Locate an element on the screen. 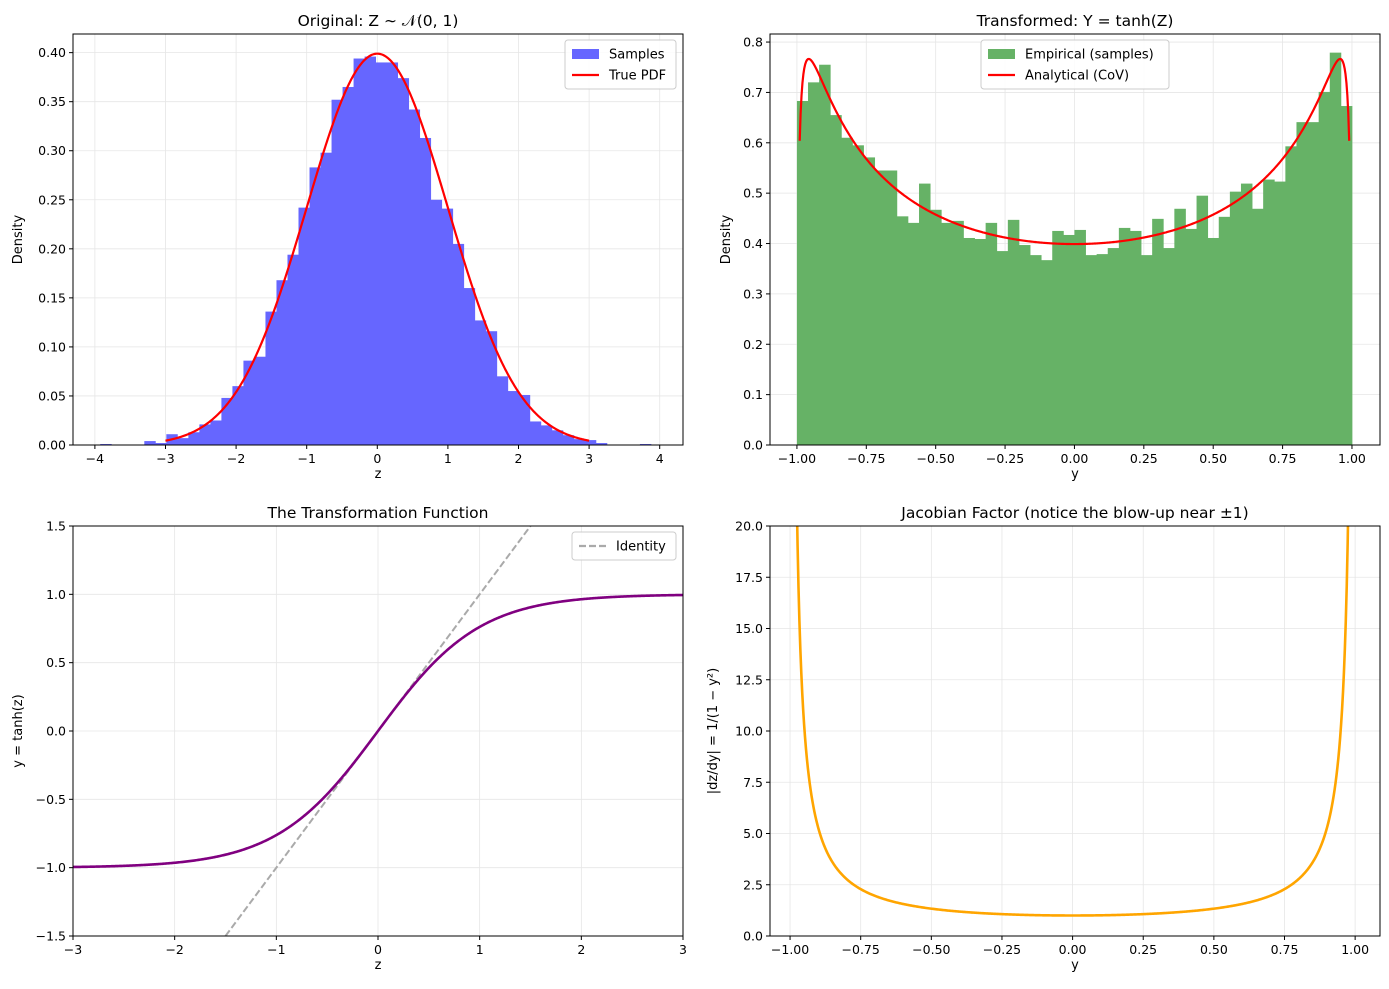 Image resolution: width=1389 pixels, height=989 pixels. x-tick-label: 0.00 is located at coordinates (1073, 949).